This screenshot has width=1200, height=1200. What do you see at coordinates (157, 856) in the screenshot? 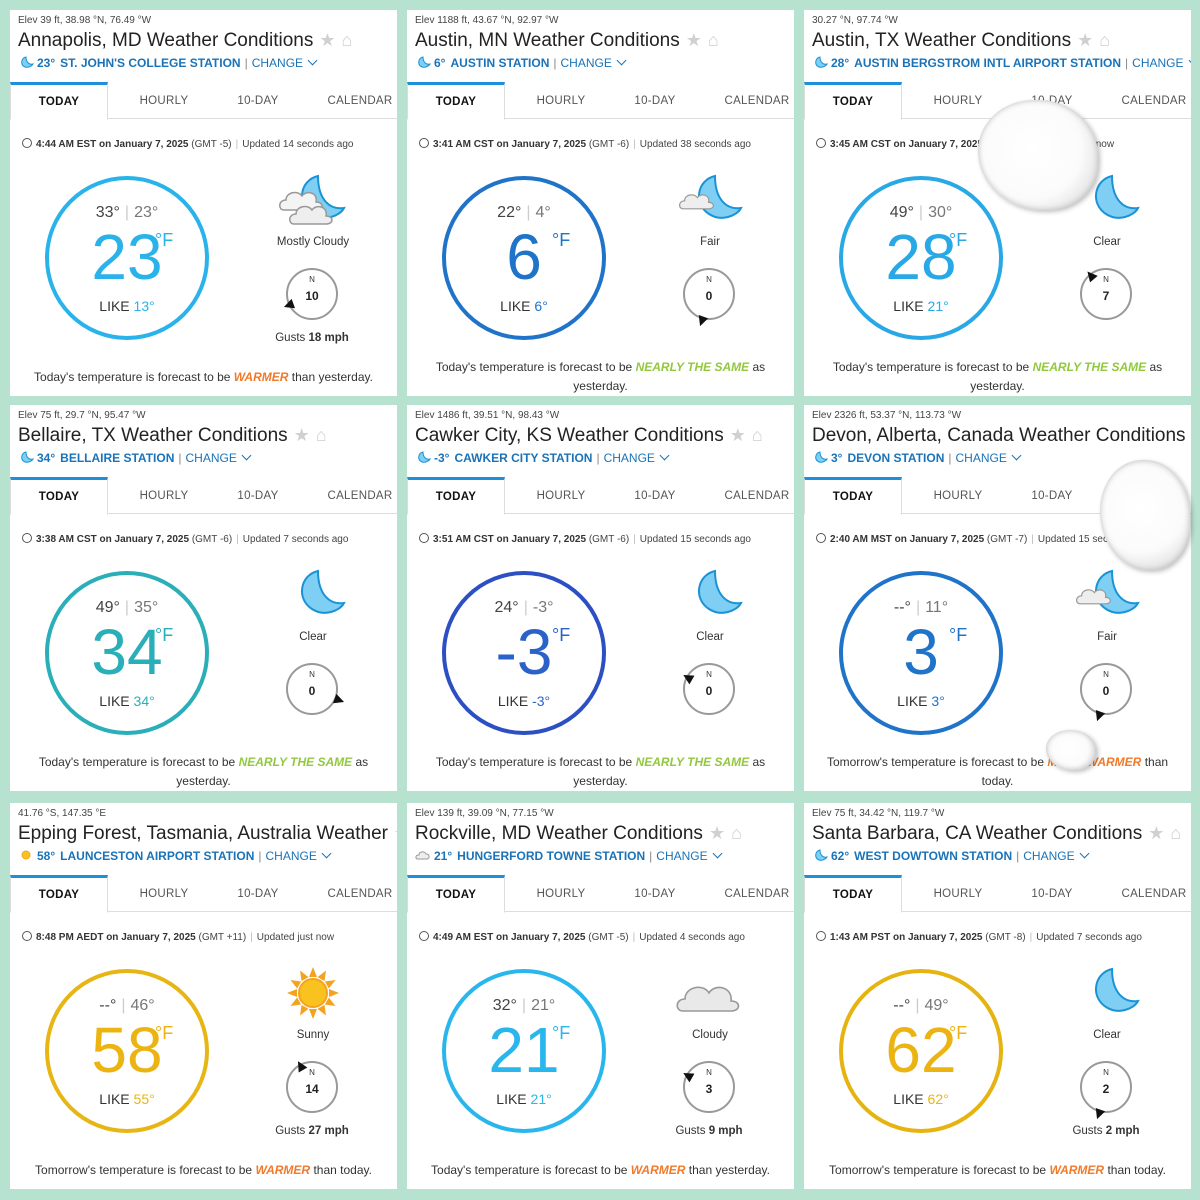
I see `station-name: LAUNCESTON AIRPORT STATION` at bounding box center [157, 856].